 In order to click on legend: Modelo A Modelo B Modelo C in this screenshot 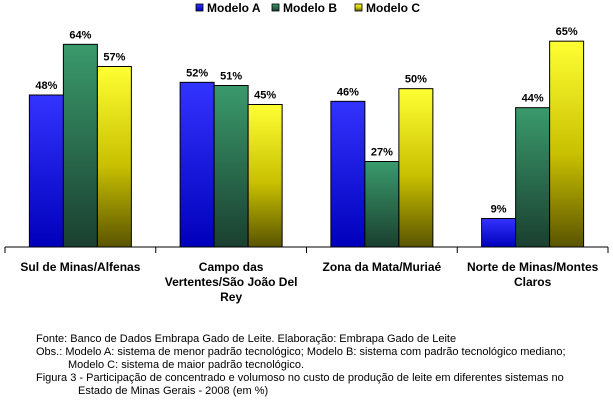, I will do `click(307, 8)`.